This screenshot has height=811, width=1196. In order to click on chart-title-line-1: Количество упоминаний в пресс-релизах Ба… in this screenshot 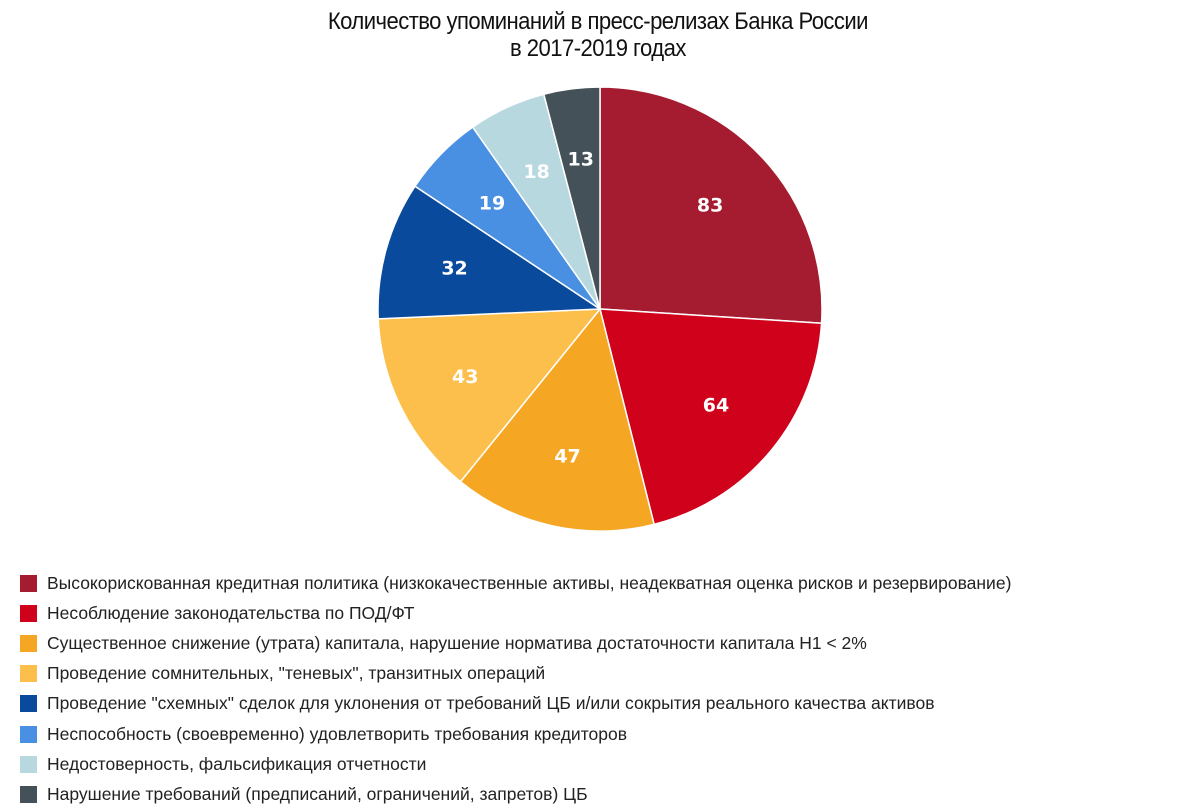, I will do `click(598, 21)`.